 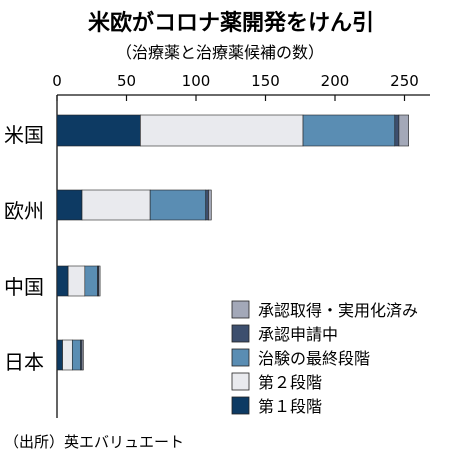 I want to click on x-tick-labels: 0 50 100 150 200 250, so click(x=235, y=81).